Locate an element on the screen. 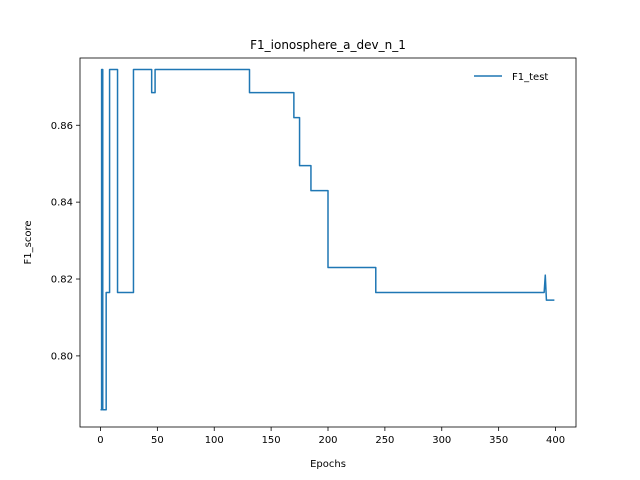  y-axis: 0.80 0.82 0.84 0.86 is located at coordinates (65, 241).